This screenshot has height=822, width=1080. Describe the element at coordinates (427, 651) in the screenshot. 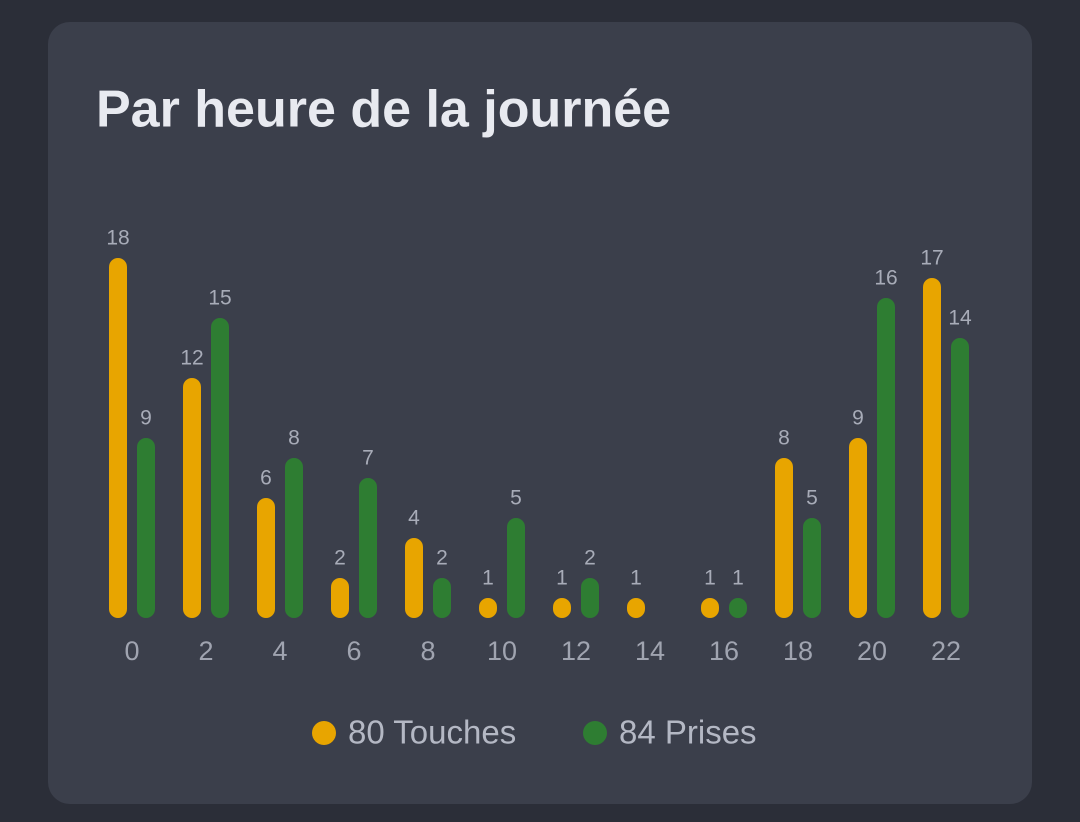

I see `x-tick-label: 8` at that location.